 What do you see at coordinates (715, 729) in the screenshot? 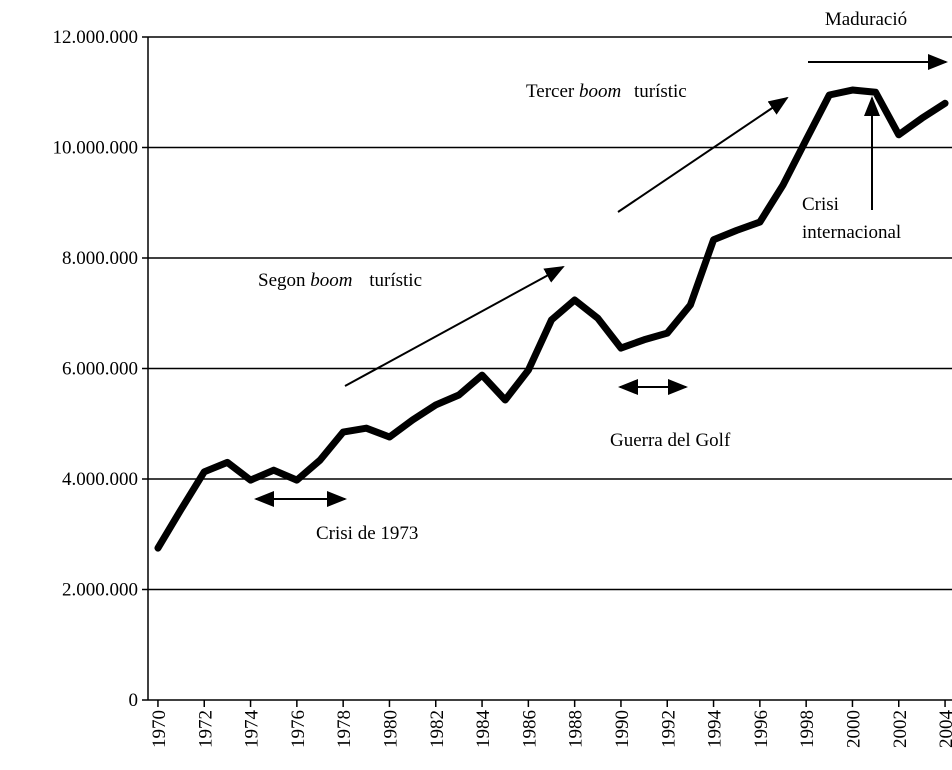
I see `x-tick-label: 1994` at bounding box center [715, 729].